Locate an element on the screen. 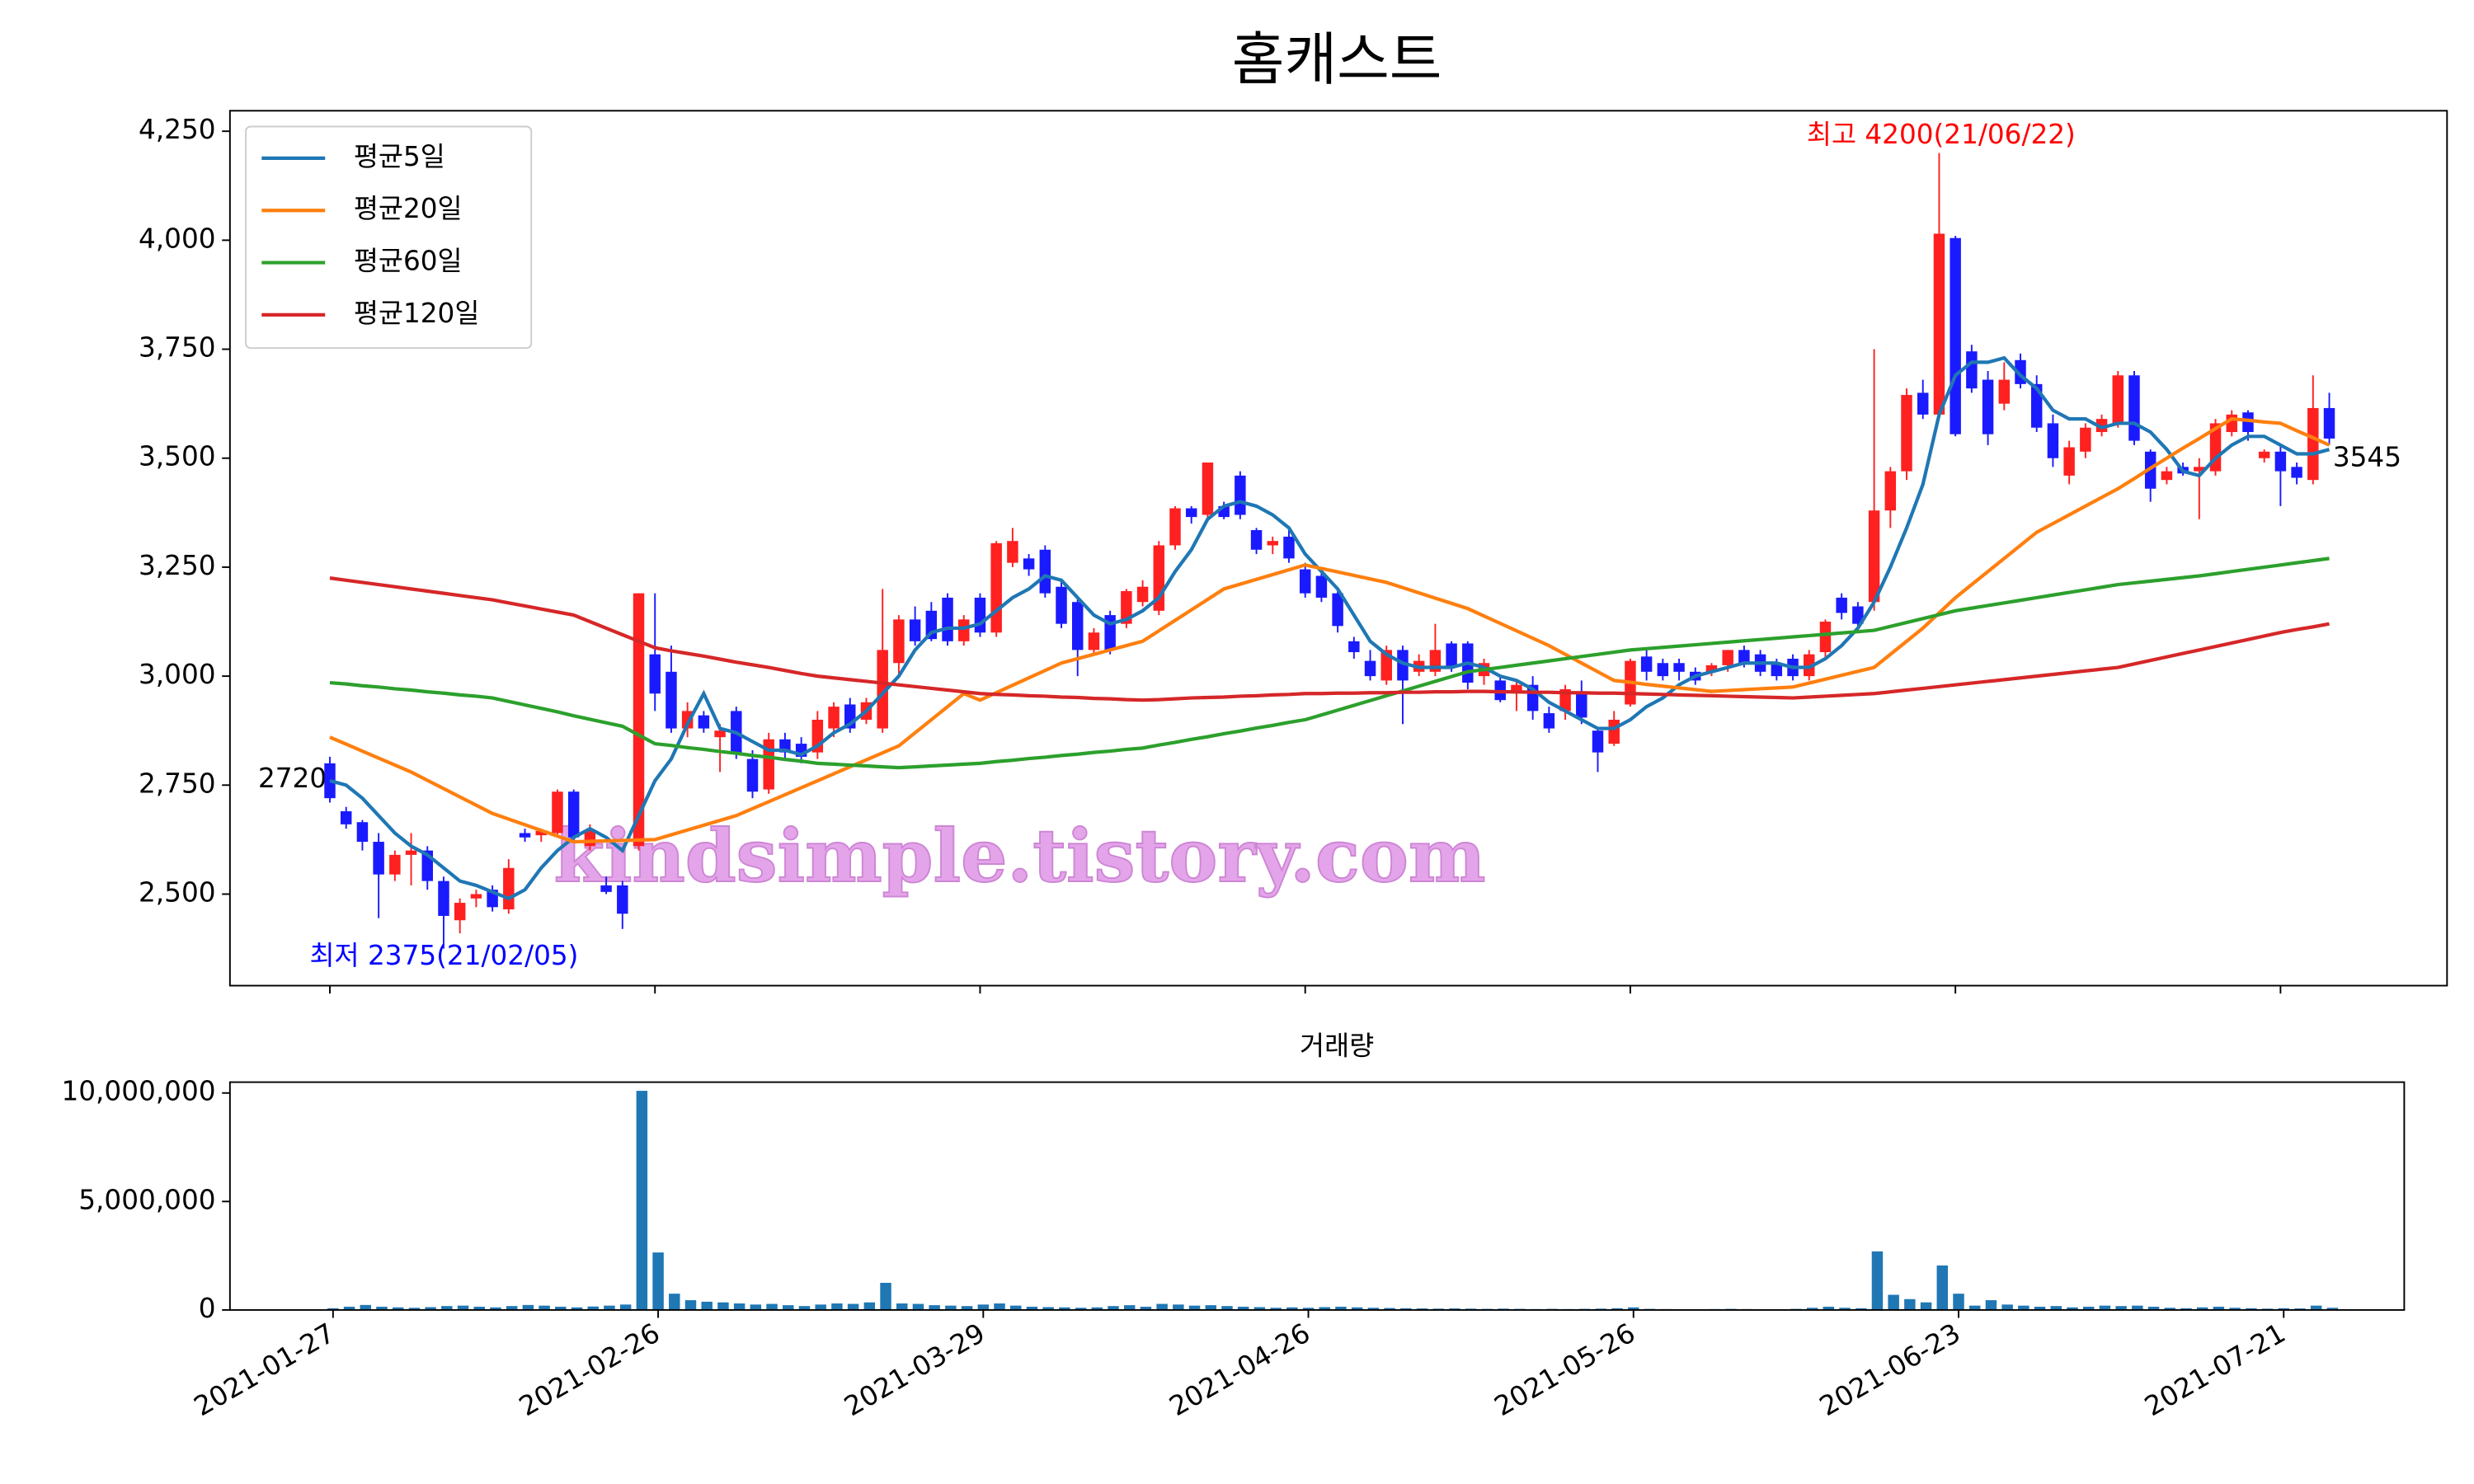 This screenshot has height=1484, width=2474. volume-y-tick-label: 5,000,000 is located at coordinates (146, 1199).